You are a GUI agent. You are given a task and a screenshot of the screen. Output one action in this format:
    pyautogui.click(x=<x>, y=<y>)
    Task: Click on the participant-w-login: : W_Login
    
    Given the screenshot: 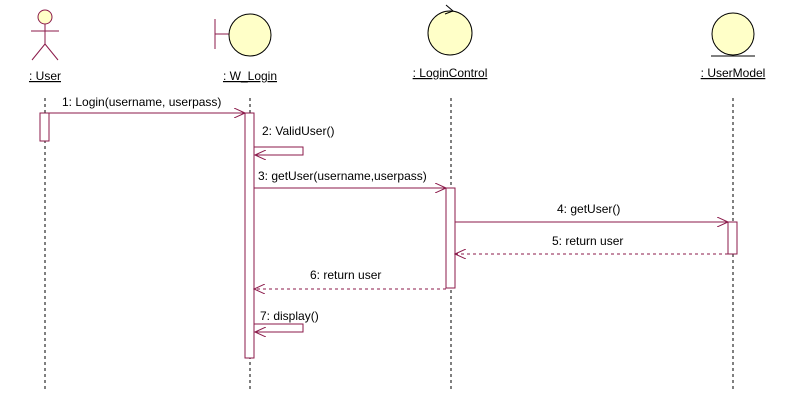 What is the action you would take?
    pyautogui.click(x=245, y=48)
    